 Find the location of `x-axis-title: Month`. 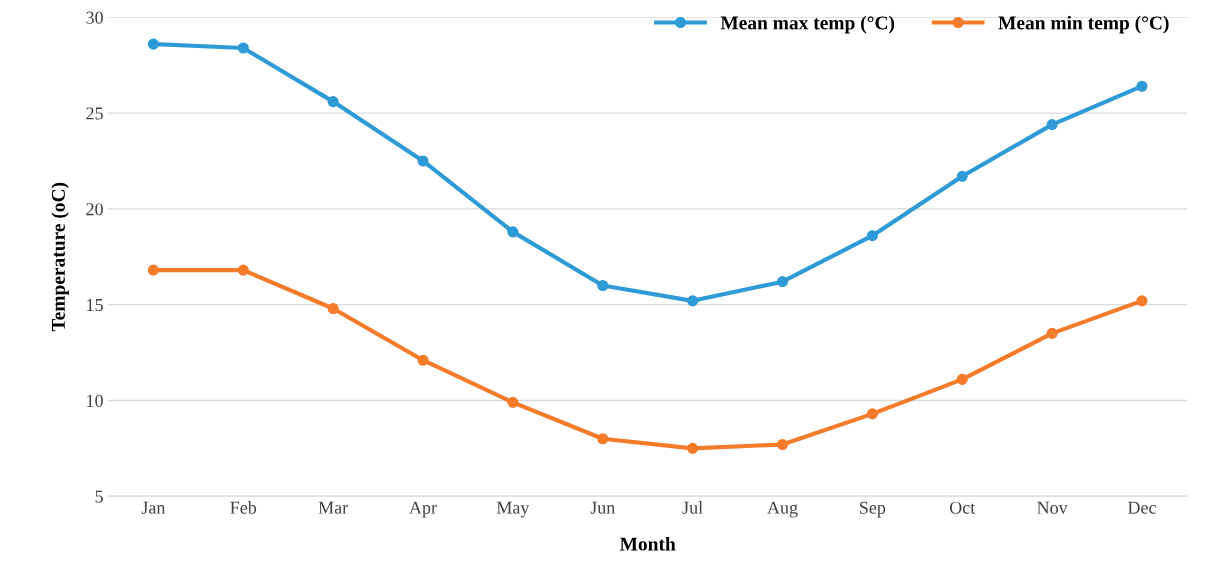

x-axis-title: Month is located at coordinates (647, 543).